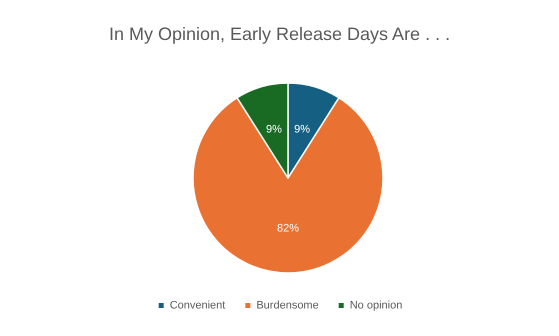 The width and height of the screenshot is (559, 336). What do you see at coordinates (287, 306) in the screenshot?
I see `legend-label: Burdensome` at bounding box center [287, 306].